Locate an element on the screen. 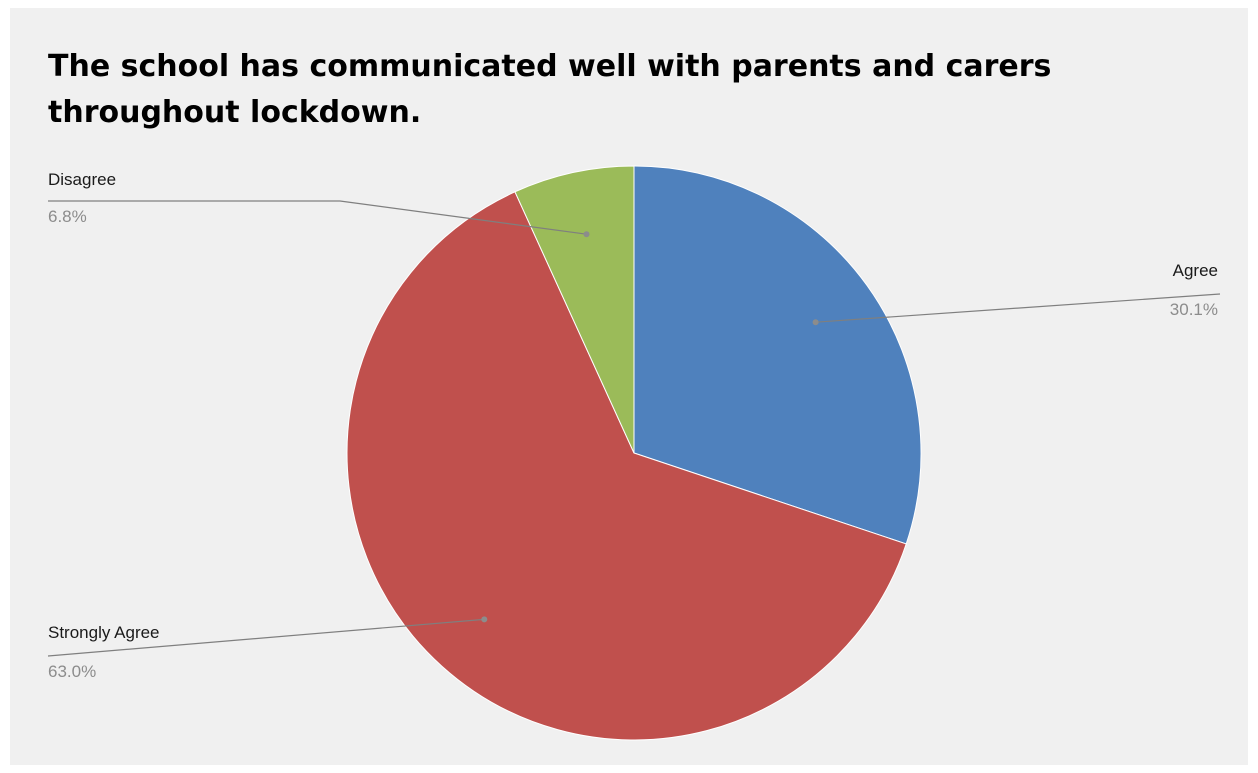  leader-line-agree is located at coordinates (1018, 308).